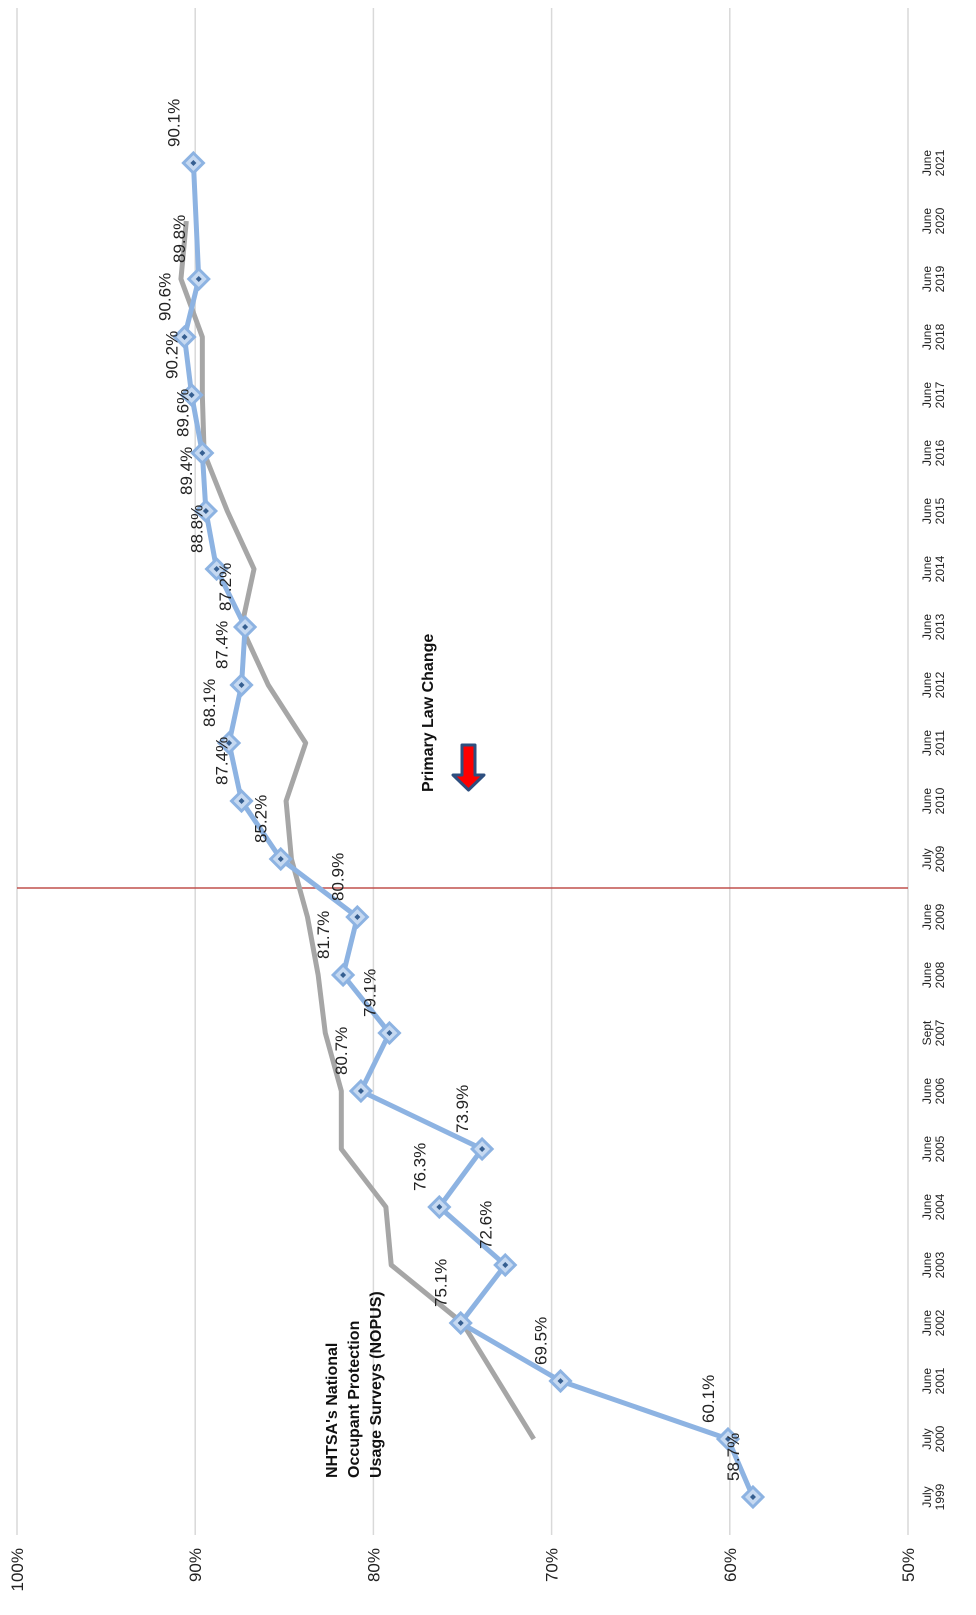  Describe the element at coordinates (323, 935) in the screenshot. I see `data-label: 81.7%` at that location.